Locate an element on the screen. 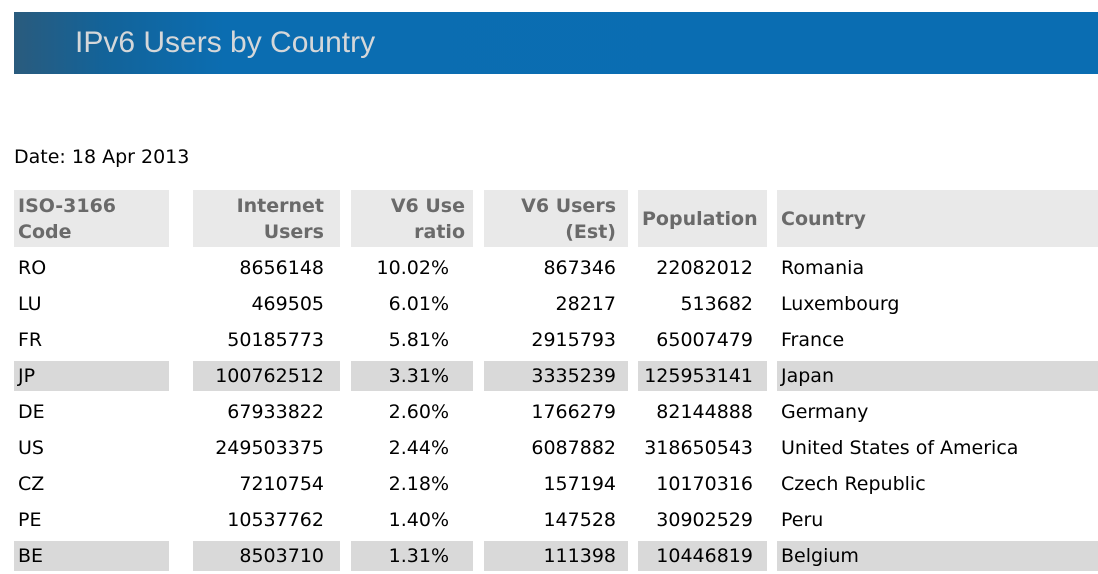 This screenshot has height=574, width=1098. cell-population: 22082012 is located at coordinates (704, 268).